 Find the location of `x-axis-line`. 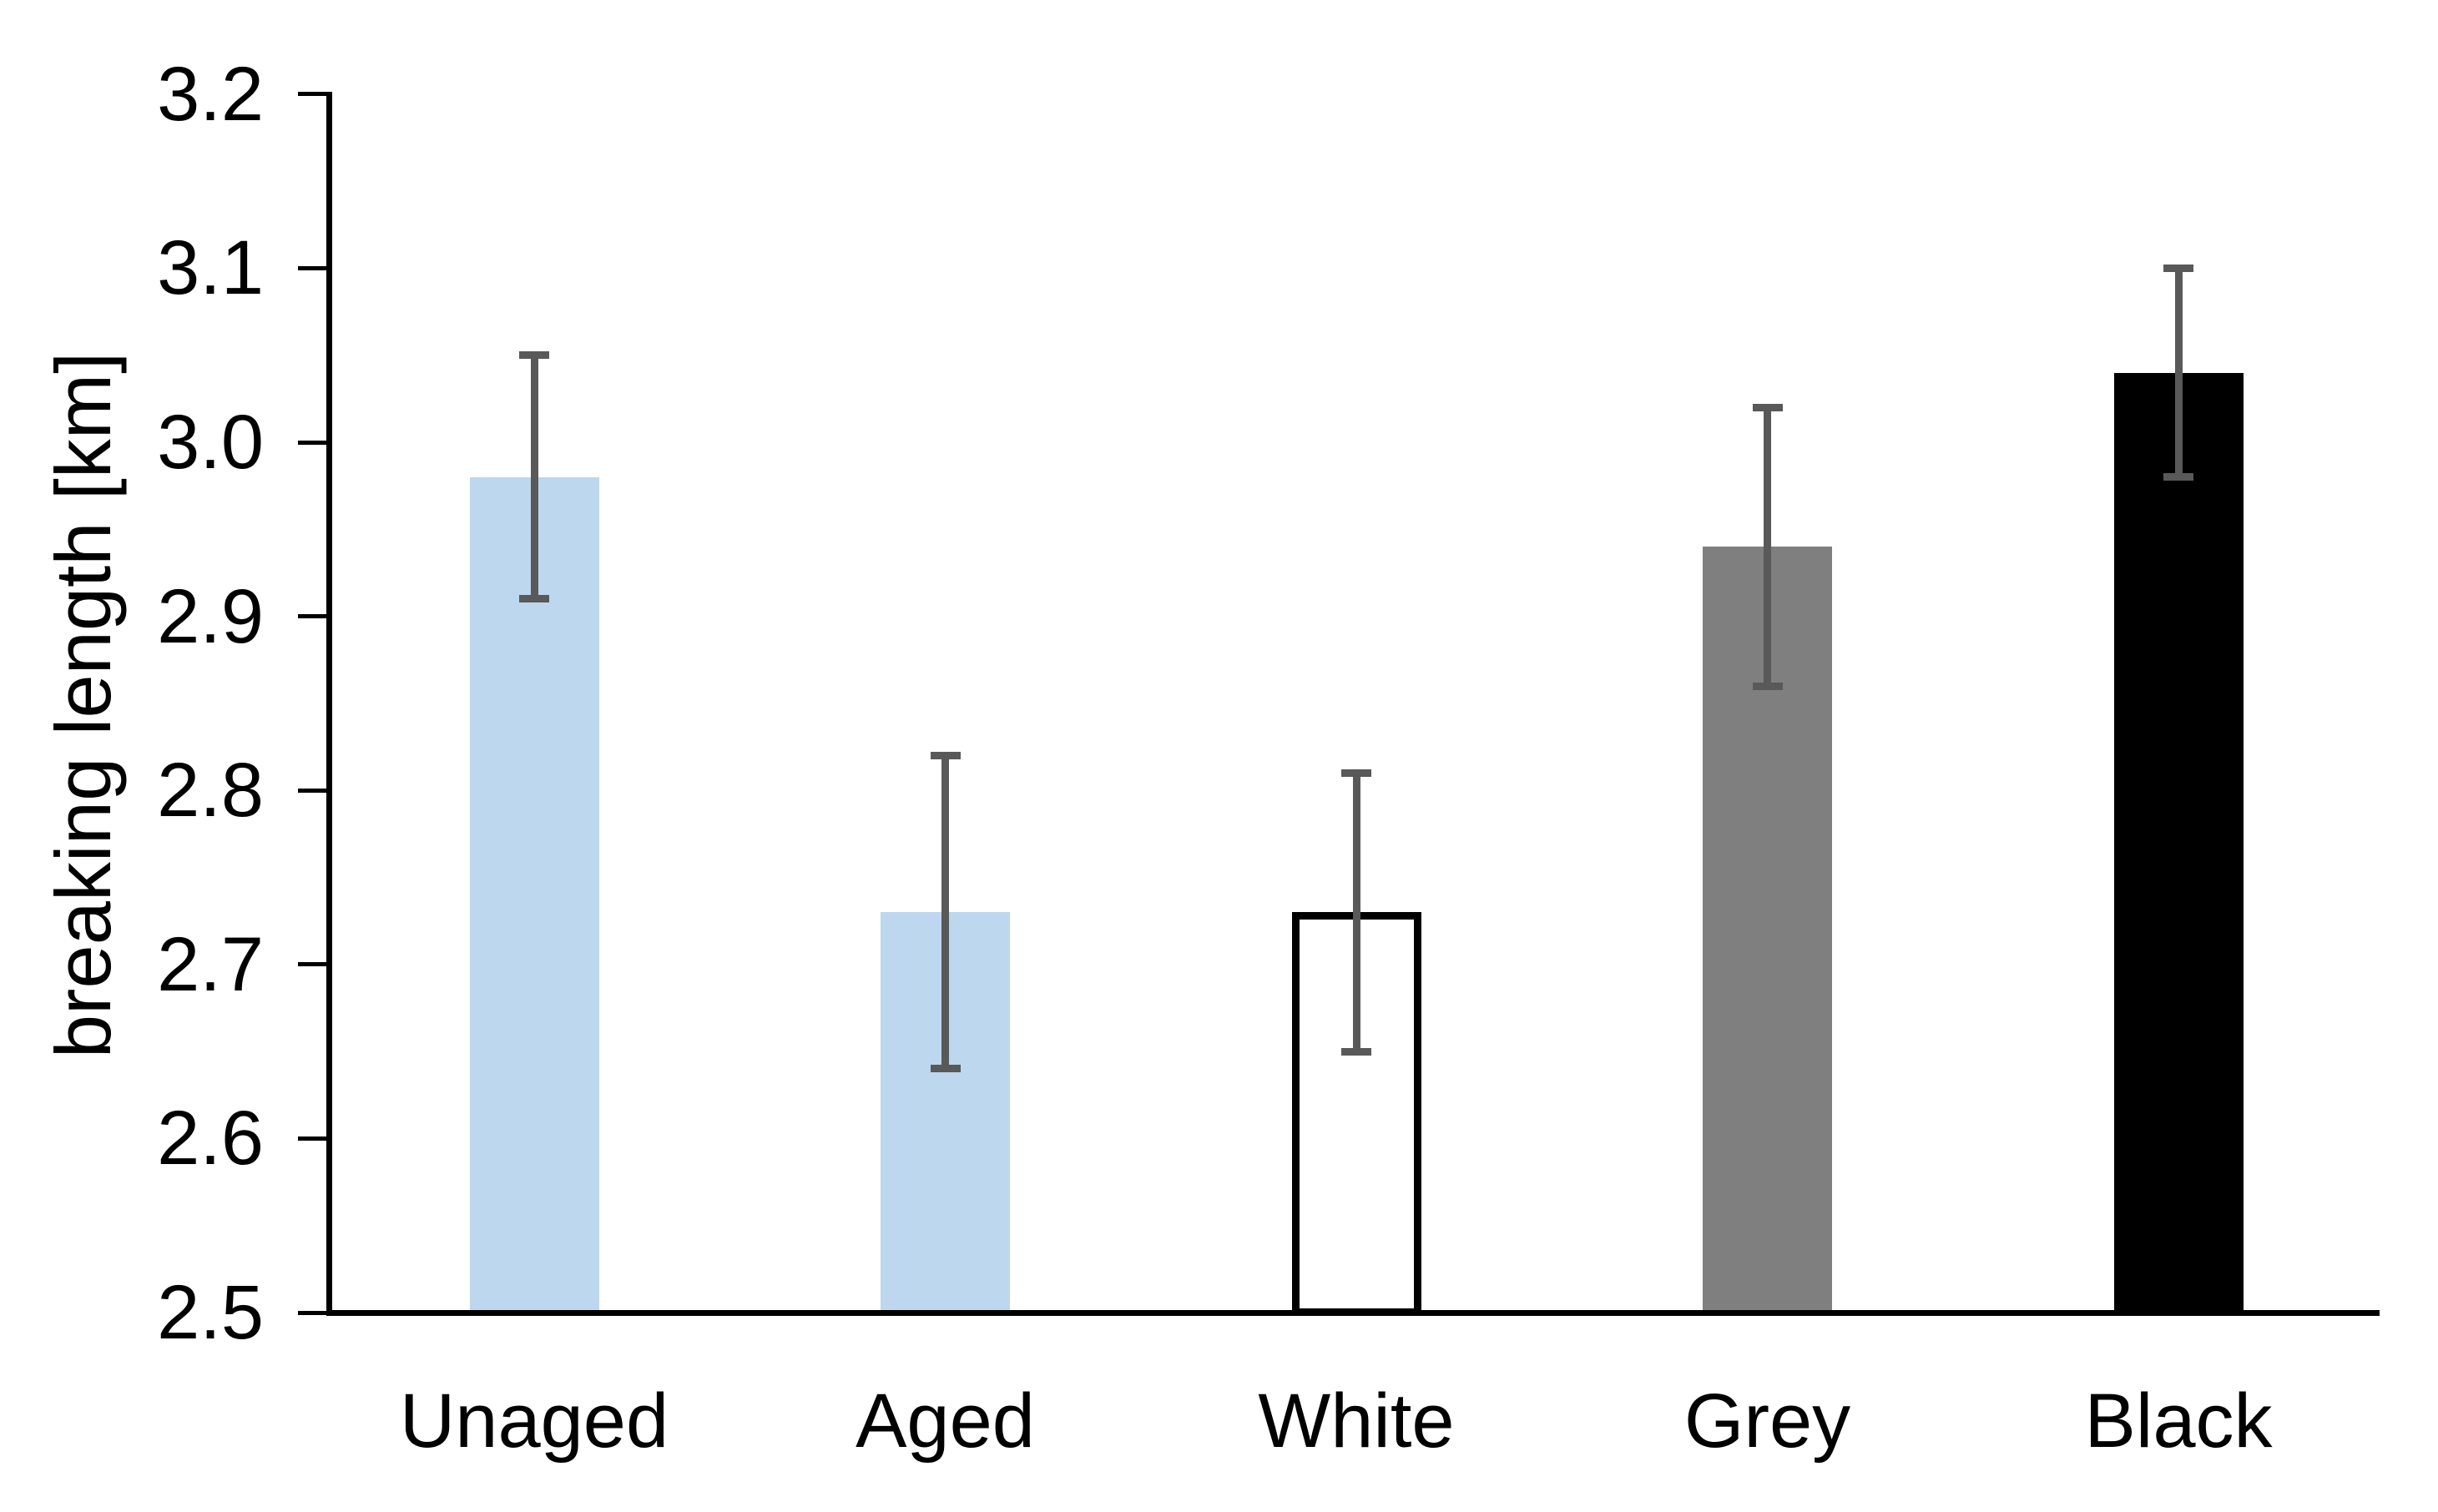

x-axis-line is located at coordinates (1353, 1313).